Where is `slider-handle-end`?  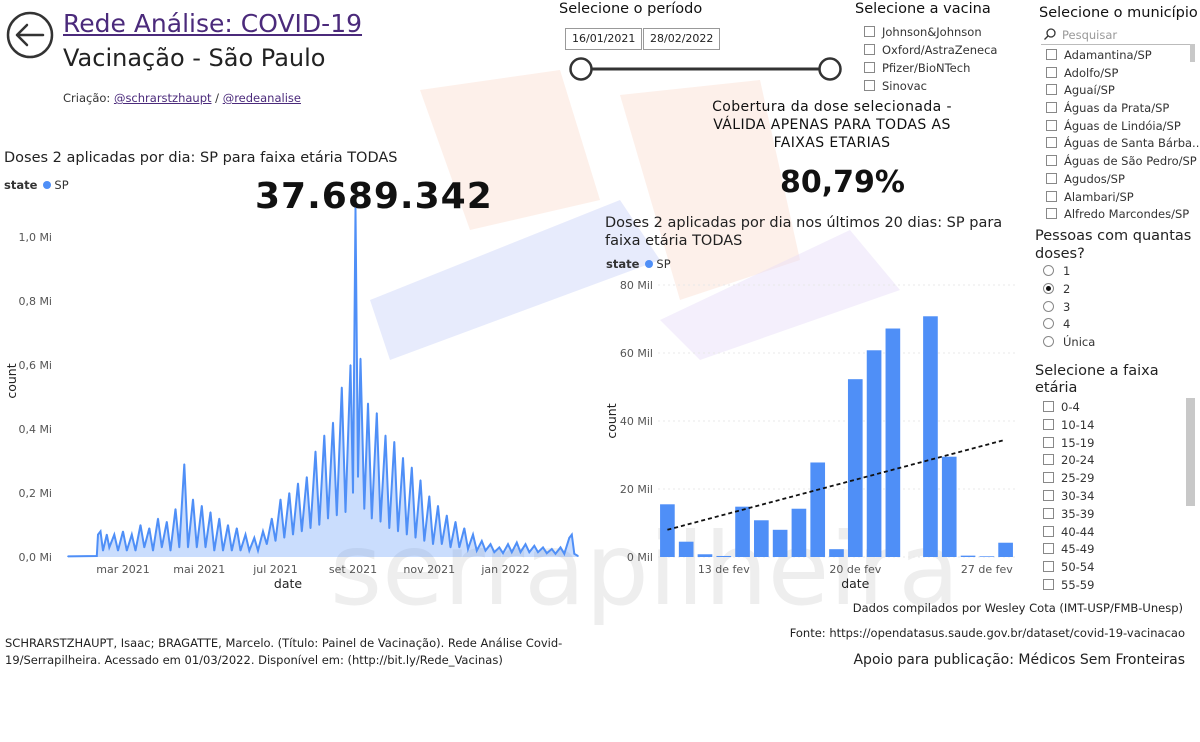
slider-handle-end is located at coordinates (830, 69).